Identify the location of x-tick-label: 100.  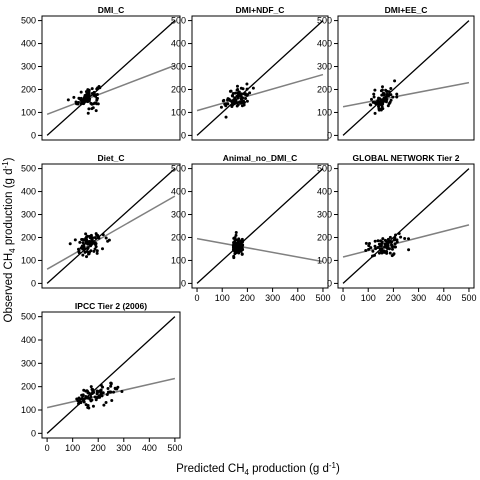
(222, 298).